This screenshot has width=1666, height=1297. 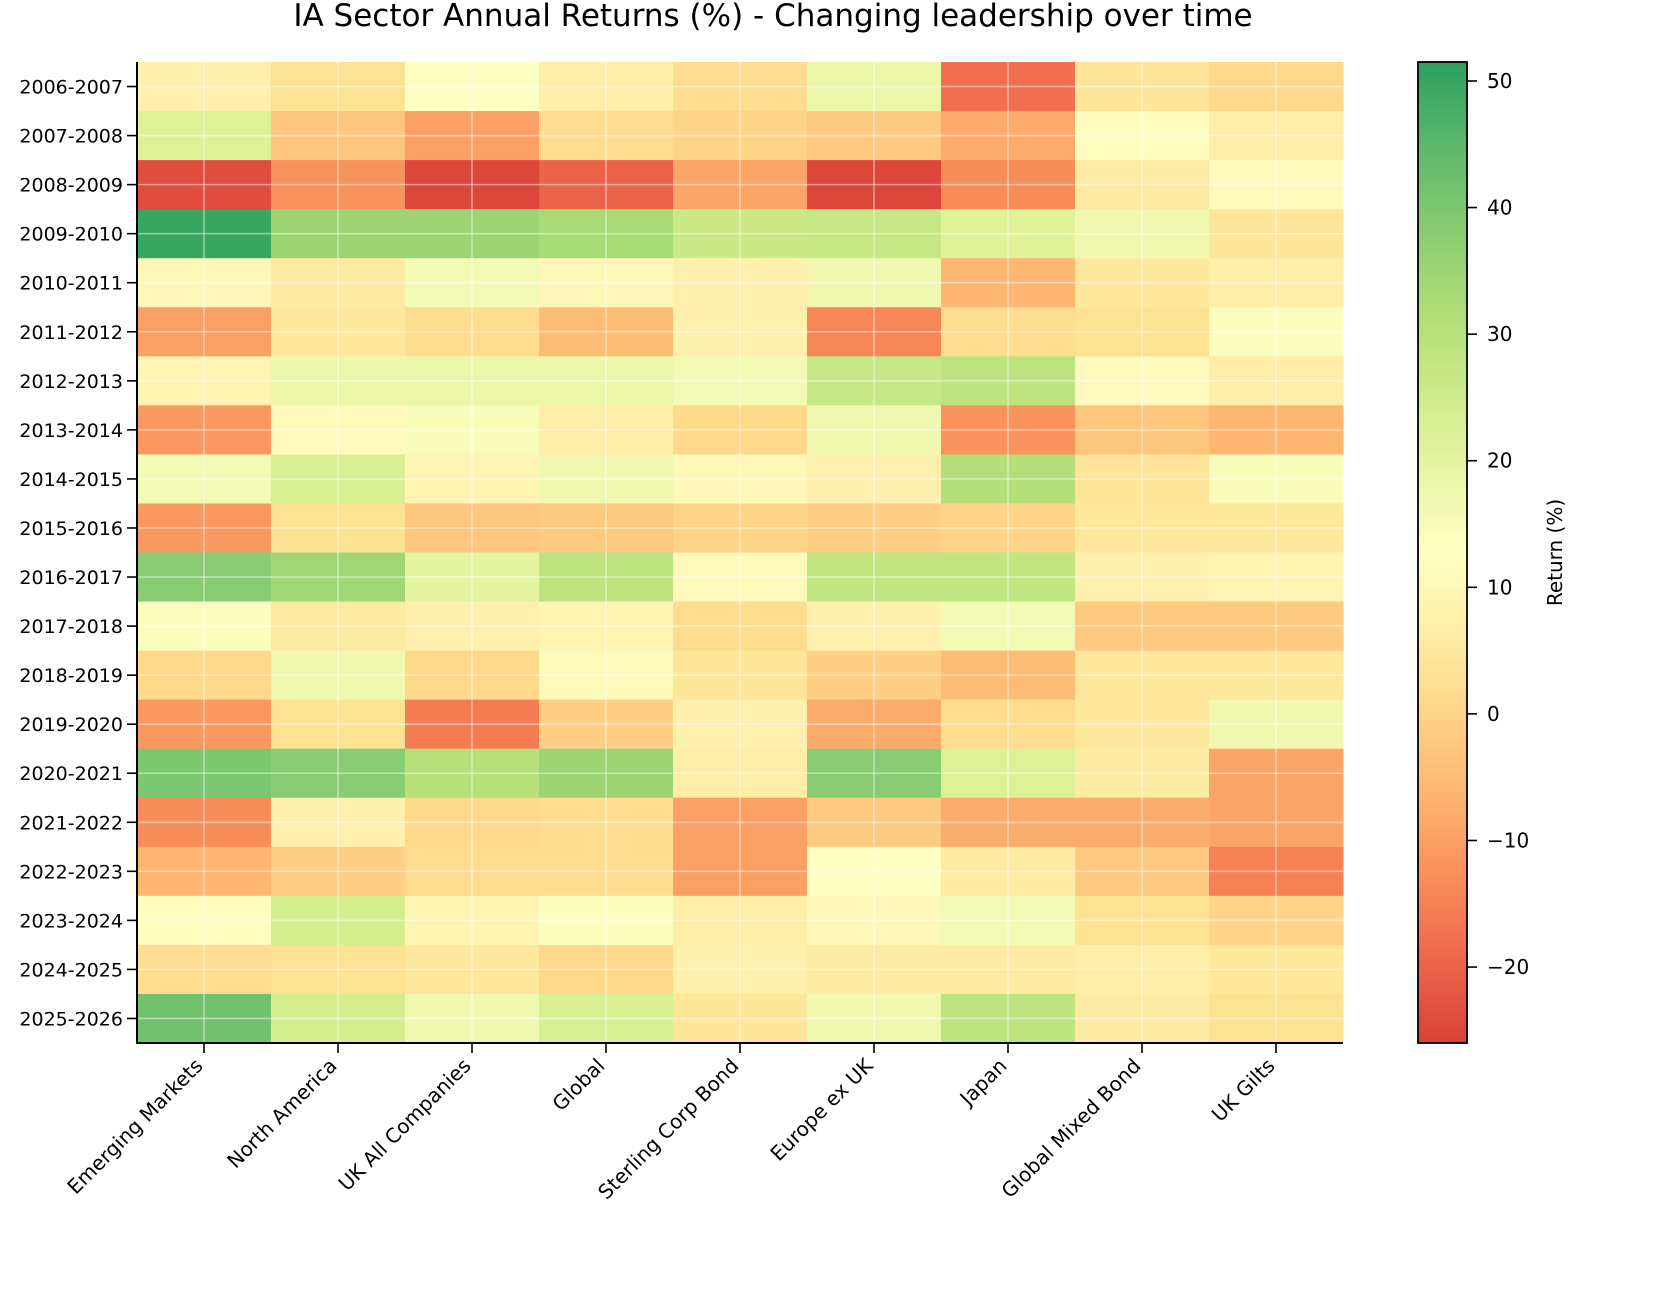 What do you see at coordinates (71, 284) in the screenshot?
I see `y-tick-label: 2010-2011` at bounding box center [71, 284].